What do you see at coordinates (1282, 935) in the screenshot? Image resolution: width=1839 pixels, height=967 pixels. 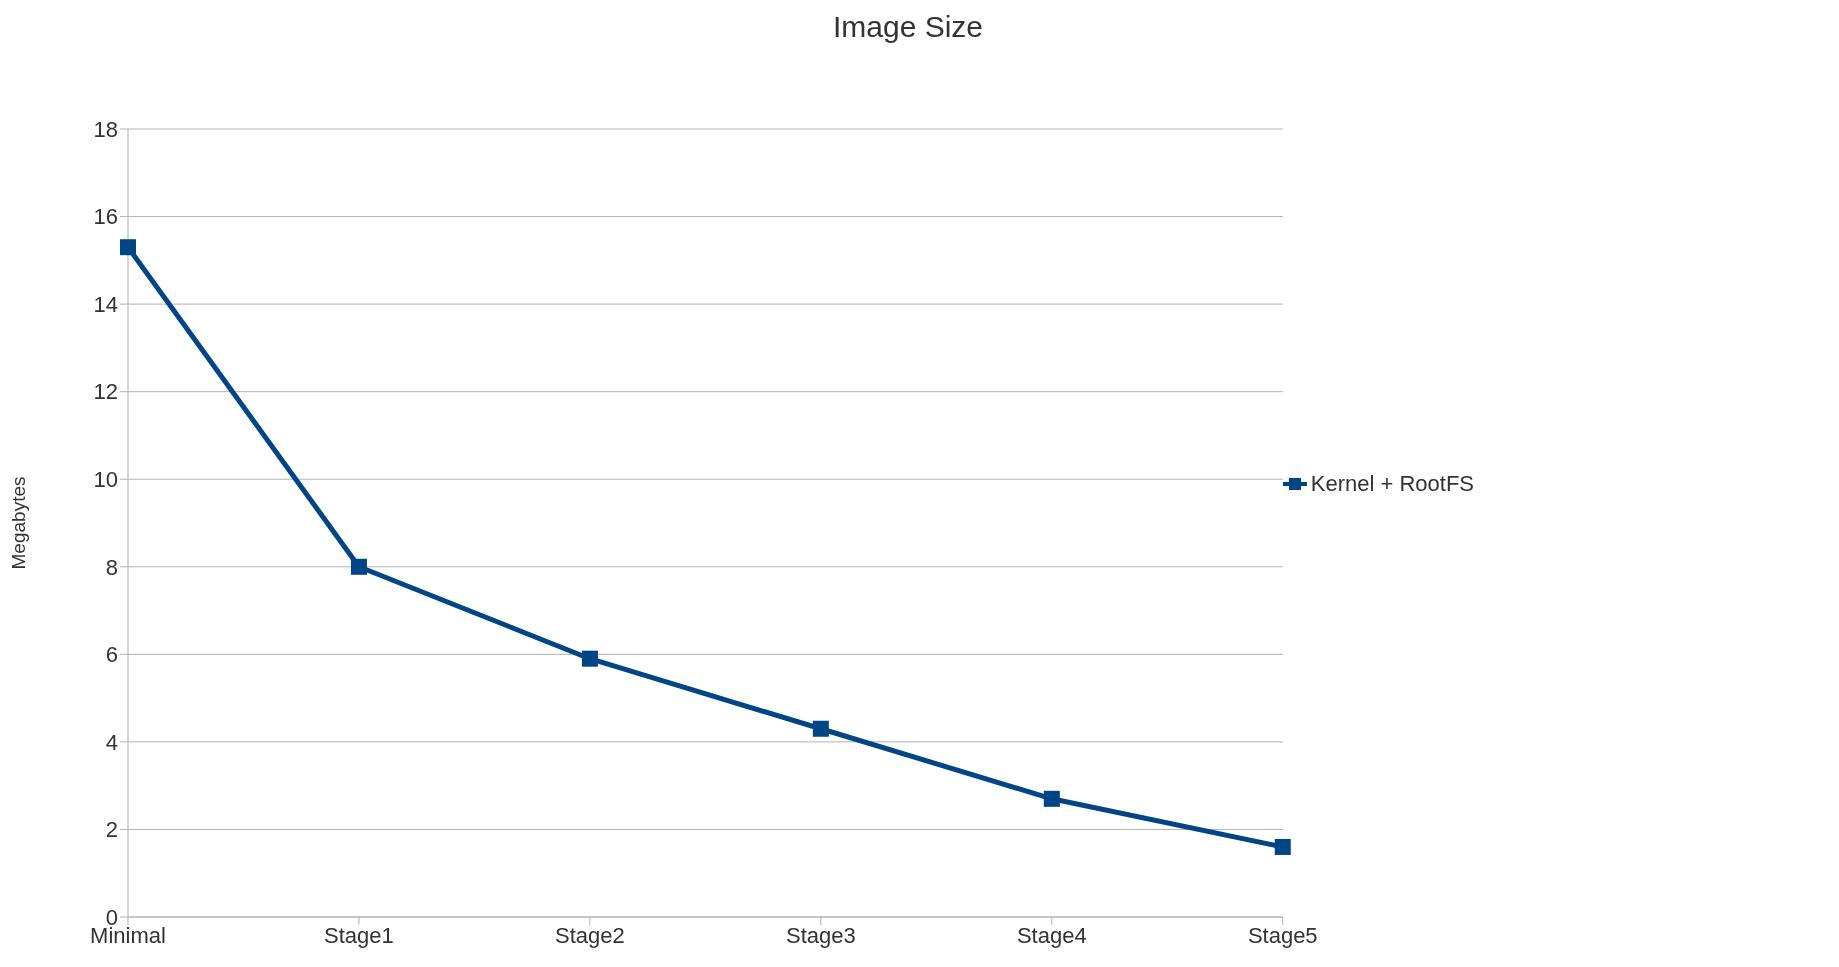 I see `x-tick-label: Stage5` at bounding box center [1282, 935].